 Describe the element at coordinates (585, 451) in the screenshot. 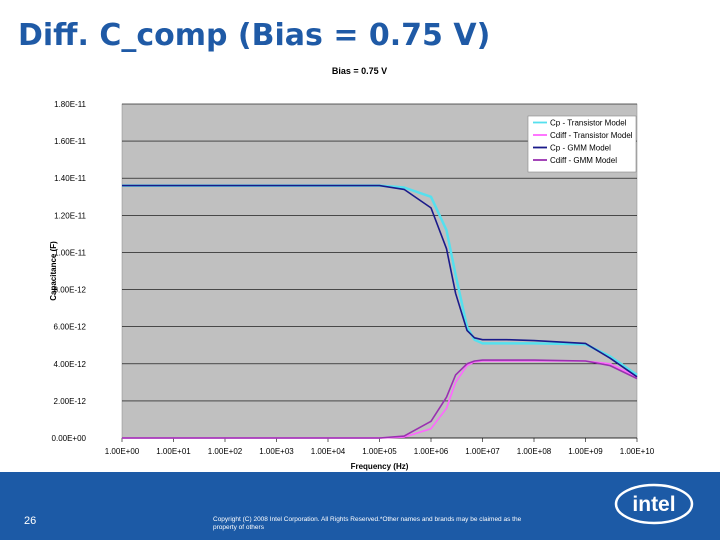

I see `x-tick-label: 1.00E+09` at that location.